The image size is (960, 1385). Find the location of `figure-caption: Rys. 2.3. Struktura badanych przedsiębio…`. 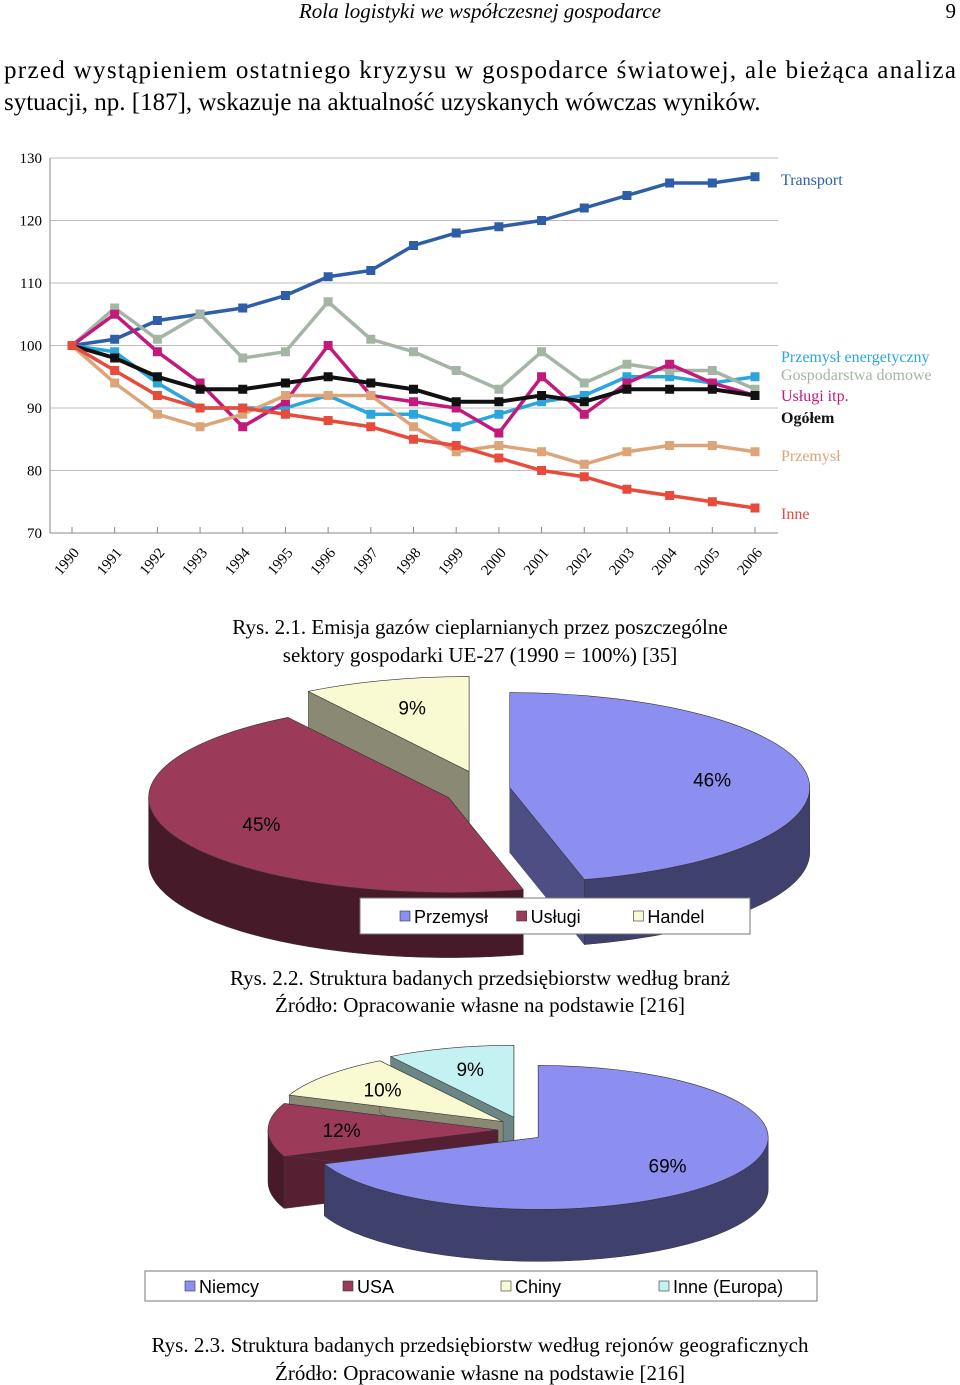

figure-caption: Rys. 2.3. Struktura badanych przedsiębio… is located at coordinates (480, 1345).